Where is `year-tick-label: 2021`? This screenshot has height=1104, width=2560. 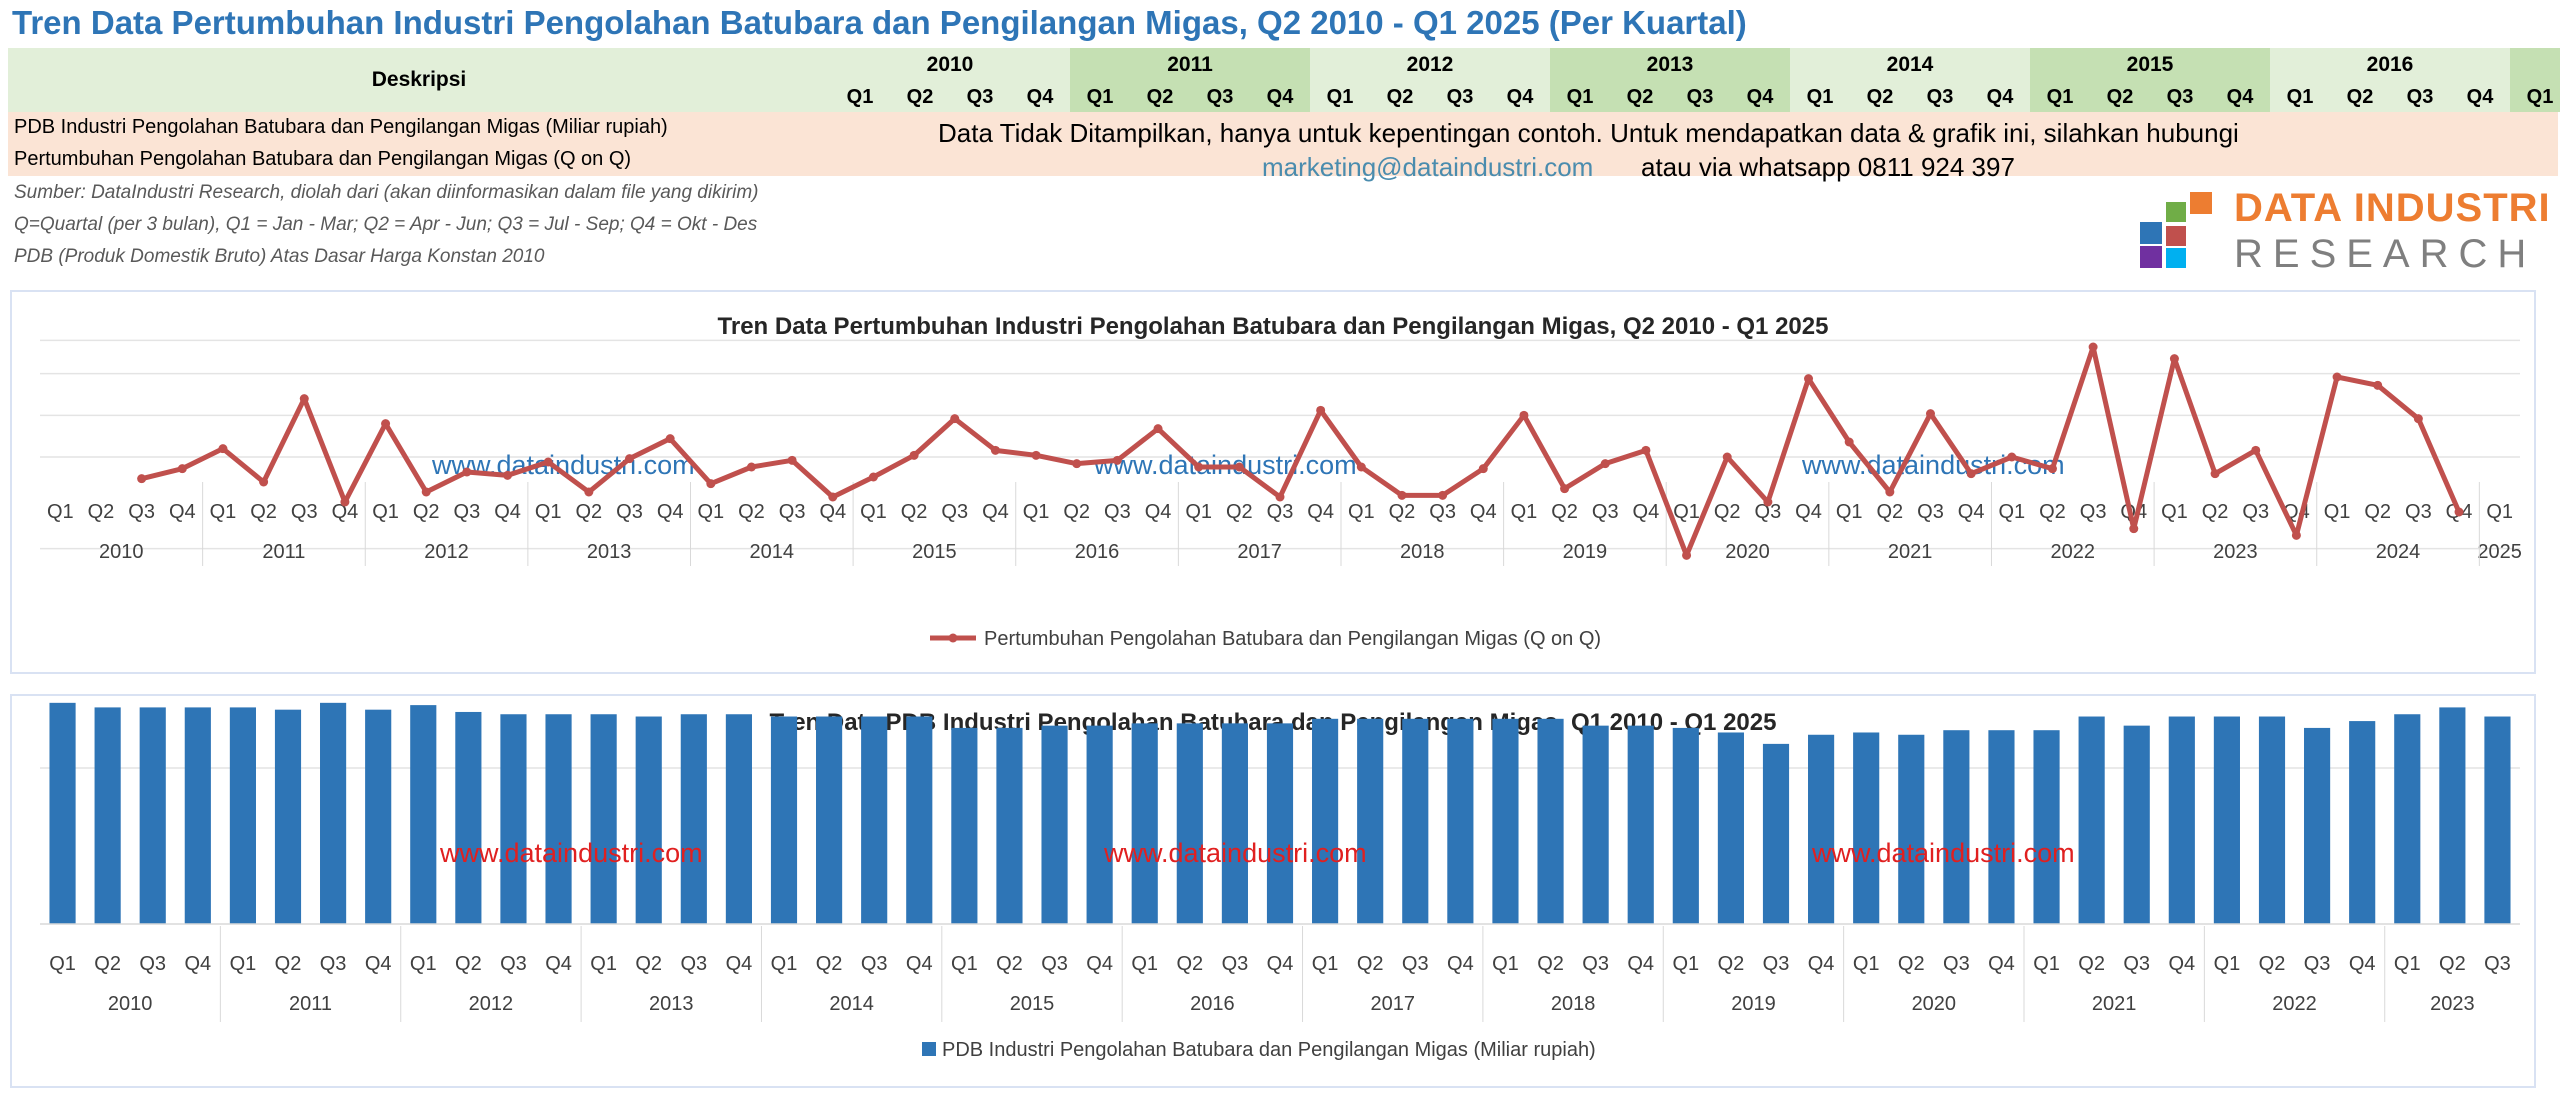 year-tick-label: 2021 is located at coordinates (2114, 1004).